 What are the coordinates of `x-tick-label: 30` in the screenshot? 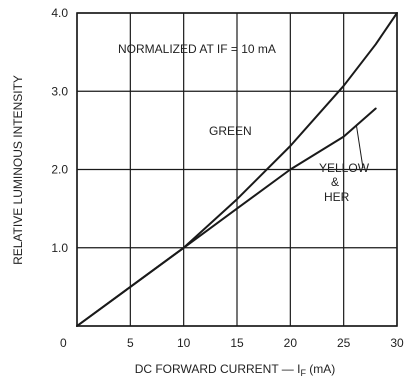 It's located at (397, 343).